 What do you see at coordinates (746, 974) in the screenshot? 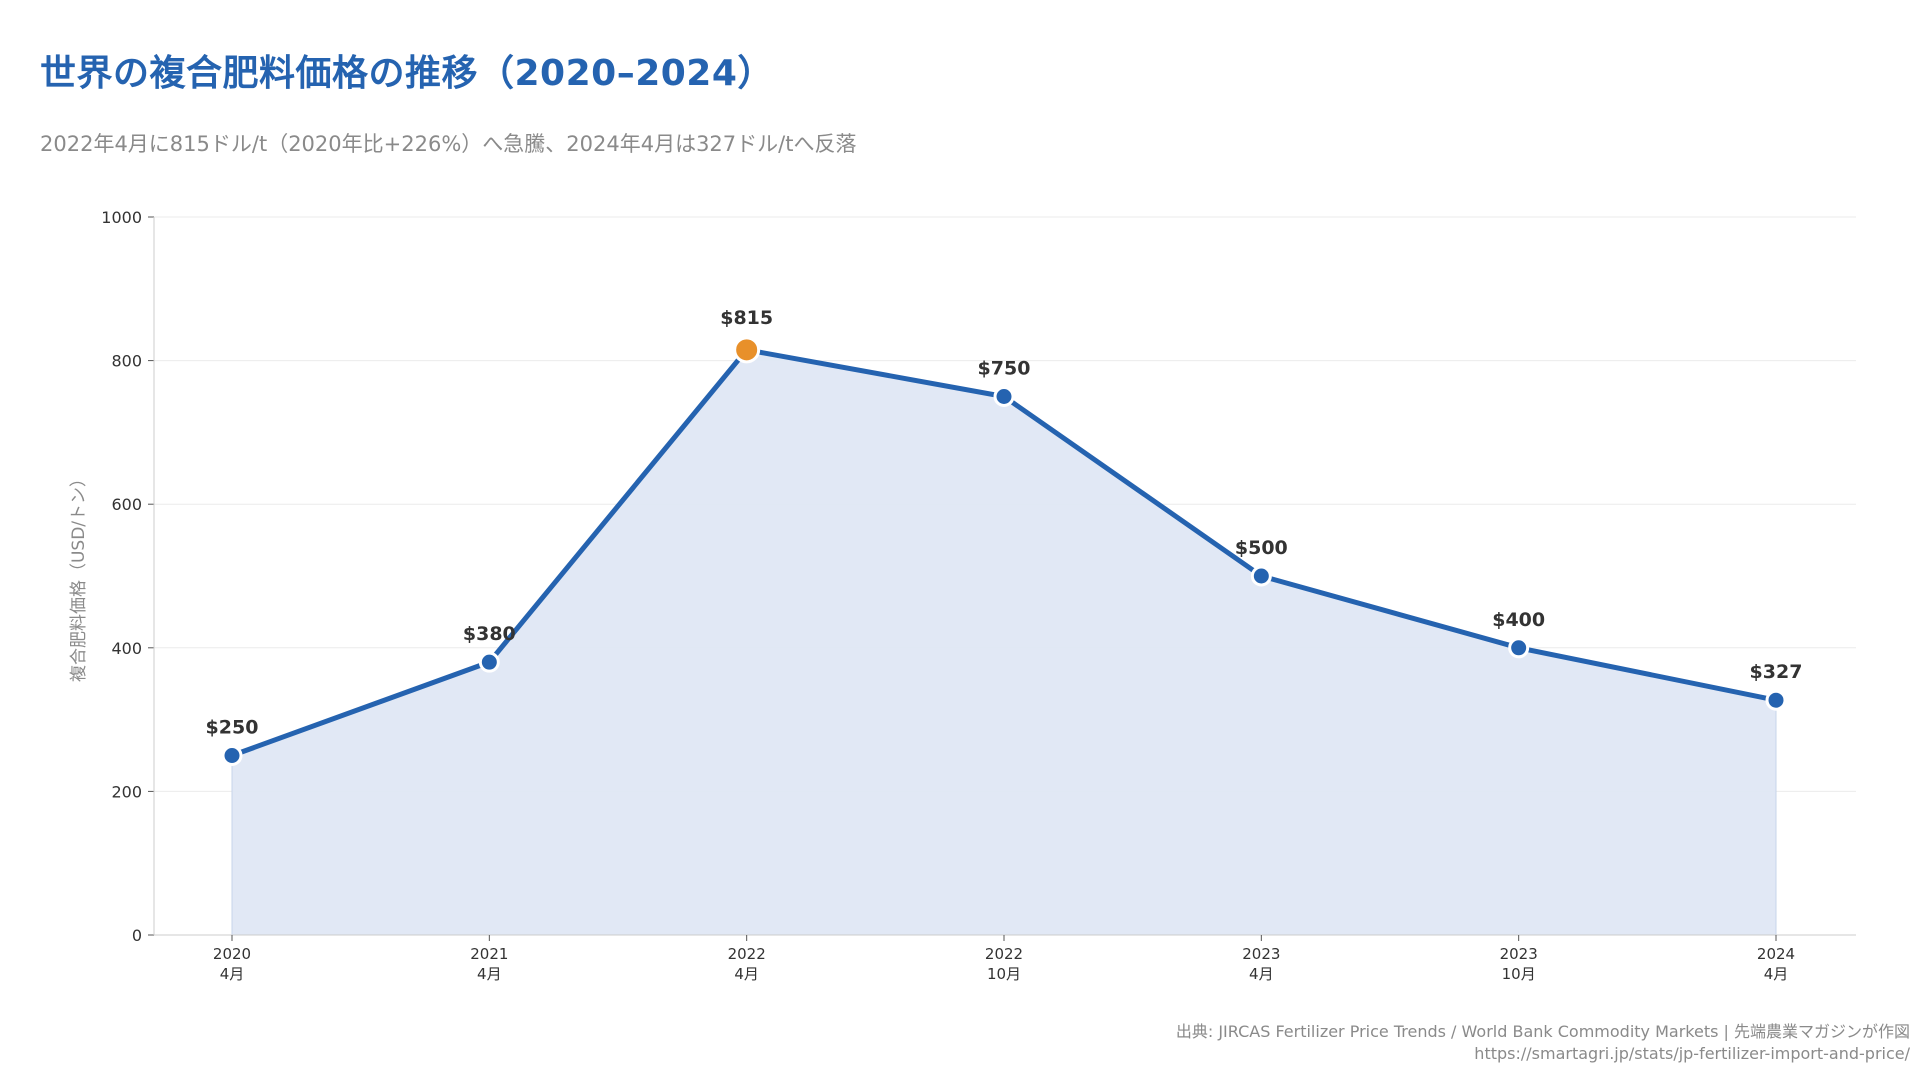
I see `x-tick-sublabel-2: 4月` at bounding box center [746, 974].